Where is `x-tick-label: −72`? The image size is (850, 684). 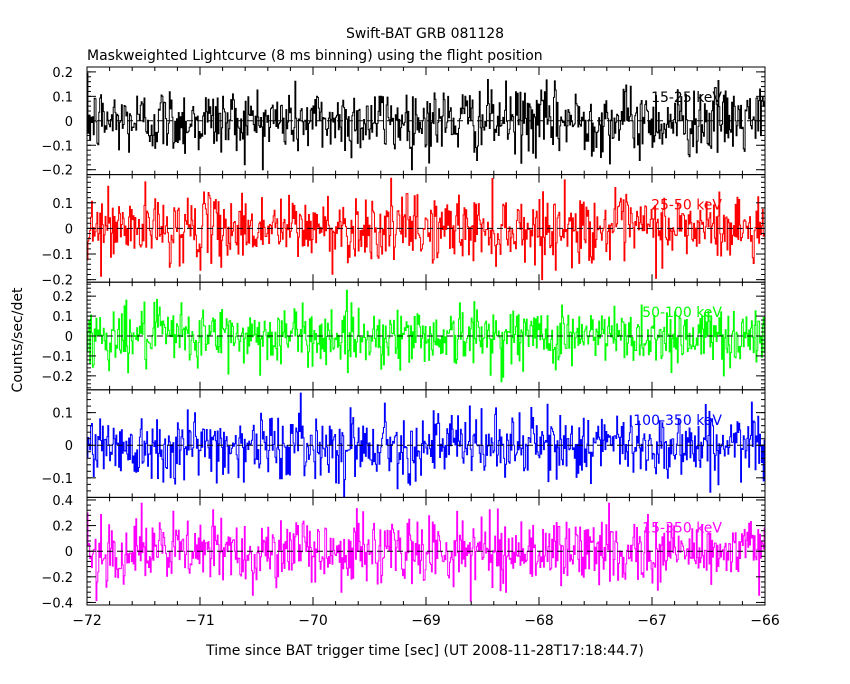
x-tick-label: −72 is located at coordinates (87, 621).